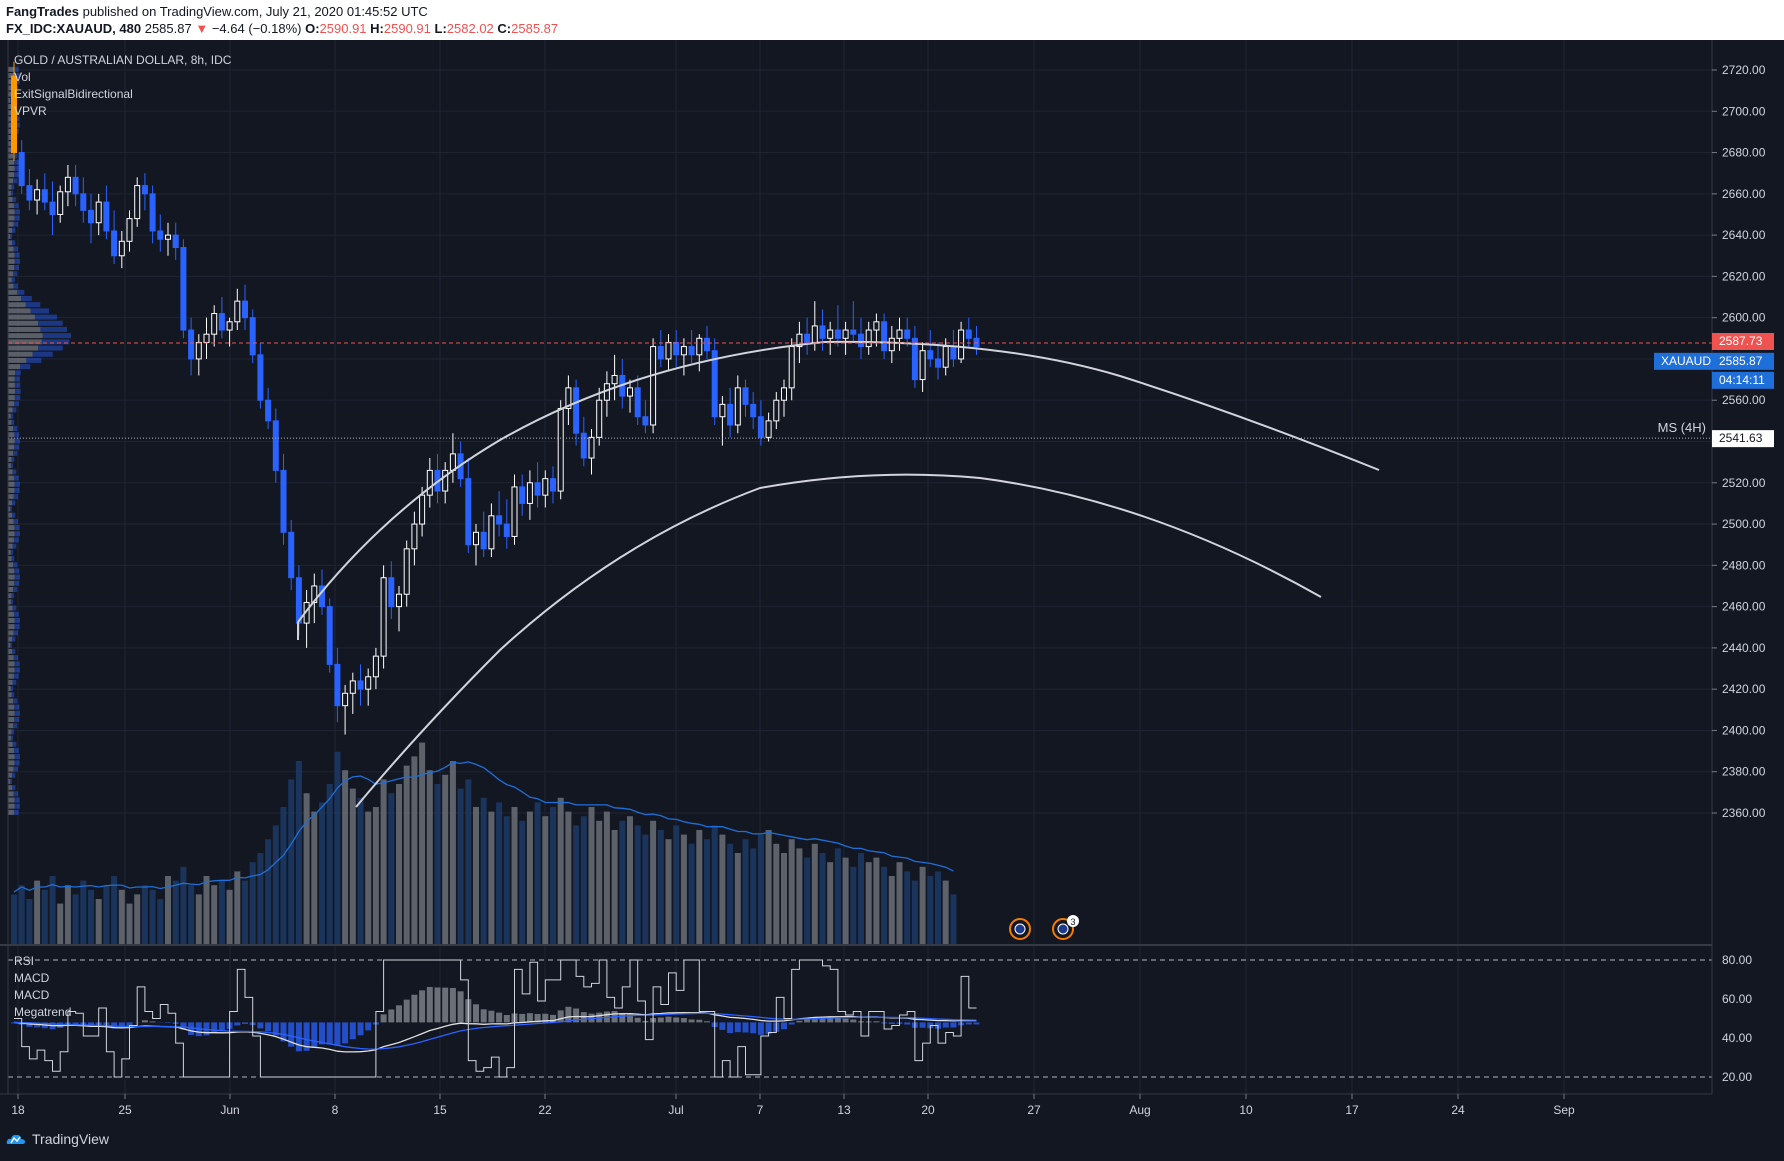  I want to click on legend-macd-1: MACD, so click(32, 978).